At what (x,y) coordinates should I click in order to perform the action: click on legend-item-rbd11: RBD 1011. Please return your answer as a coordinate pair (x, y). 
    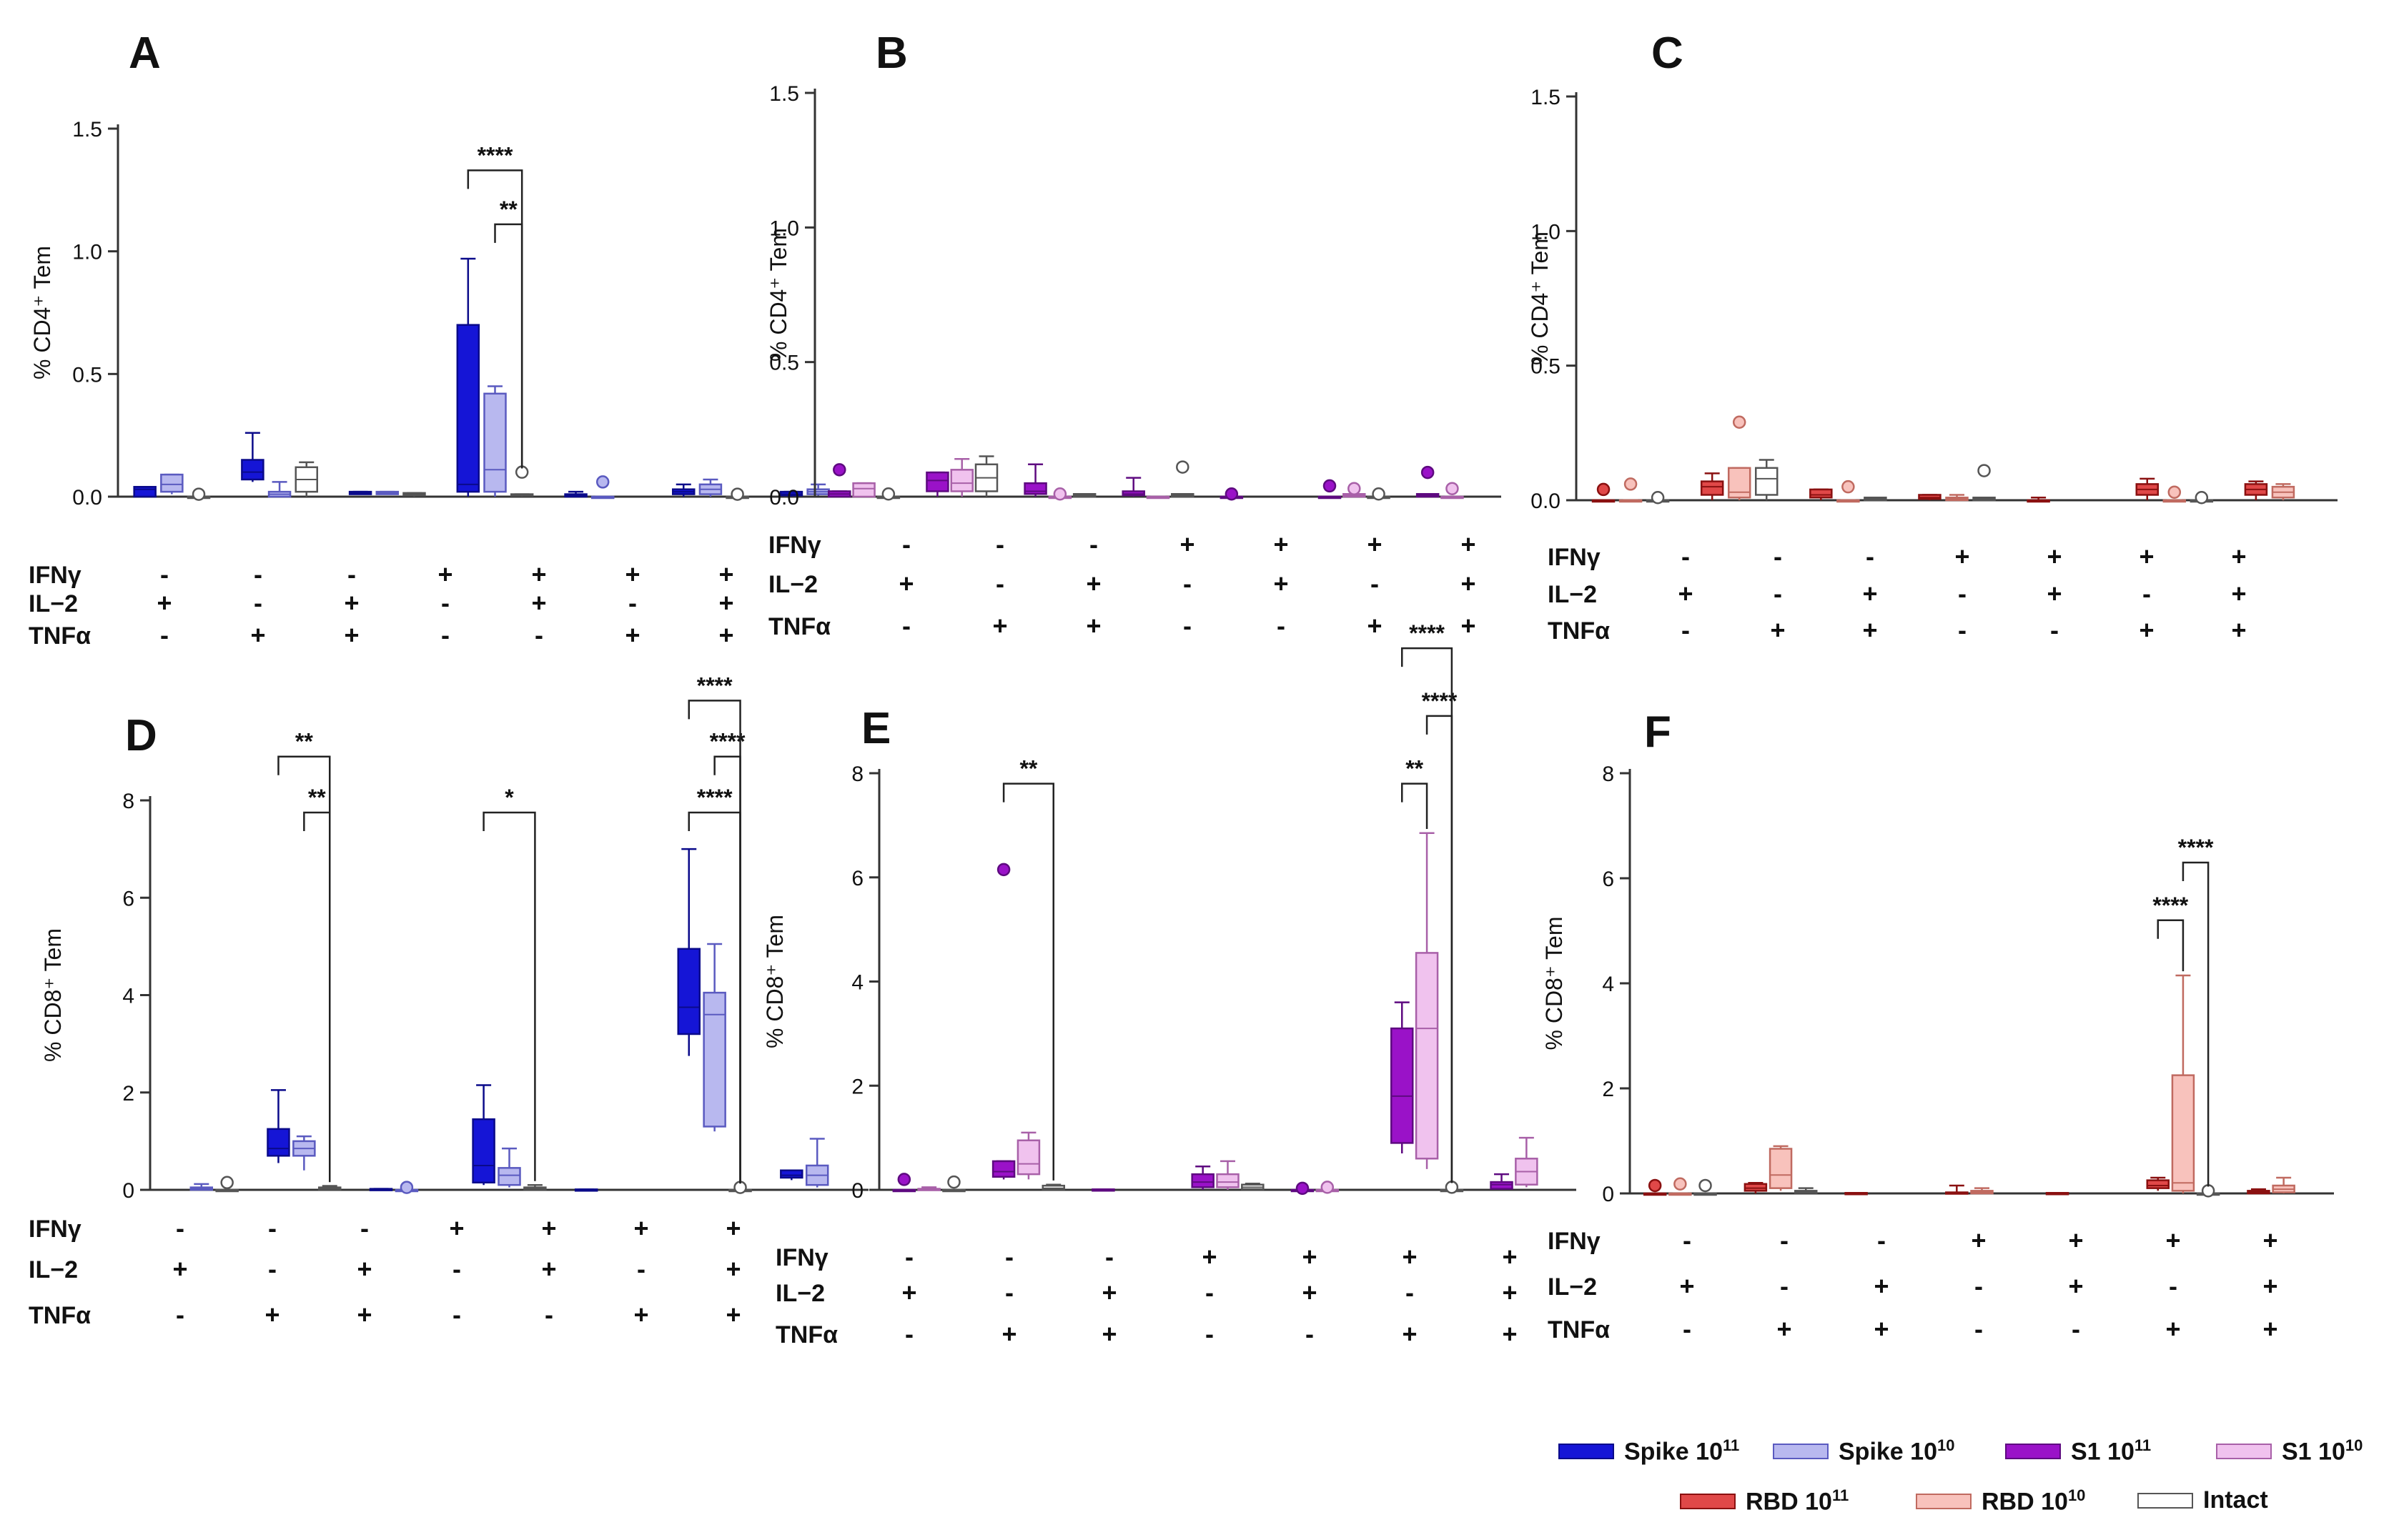
    Looking at the image, I should click on (1764, 1501).